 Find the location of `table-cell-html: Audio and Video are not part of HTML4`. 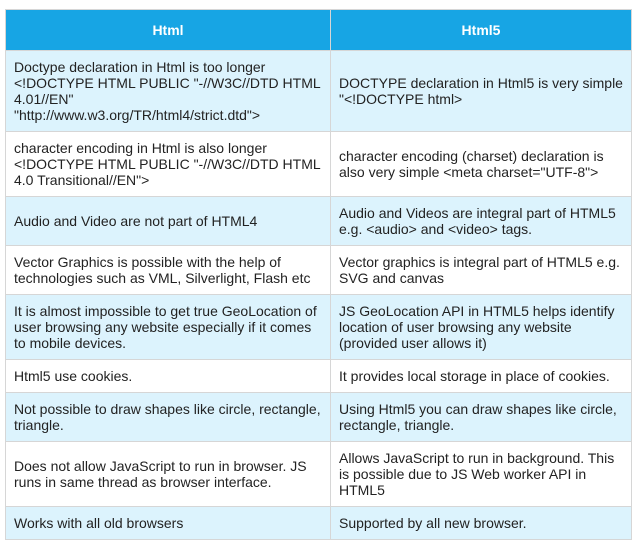

table-cell-html: Audio and Video are not part of HTML4 is located at coordinates (168, 221).